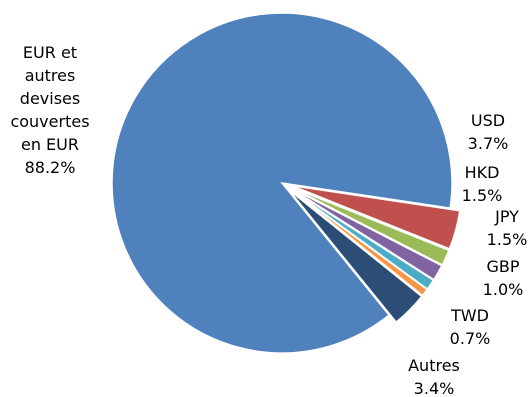 This screenshot has height=397, width=532. I want to click on pie-slice-hkd, so click(370, 226).